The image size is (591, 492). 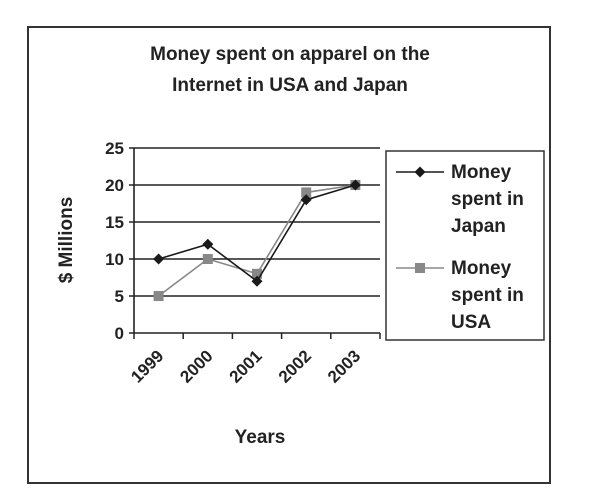 I want to click on y-tick-label: 10, so click(x=114, y=259).